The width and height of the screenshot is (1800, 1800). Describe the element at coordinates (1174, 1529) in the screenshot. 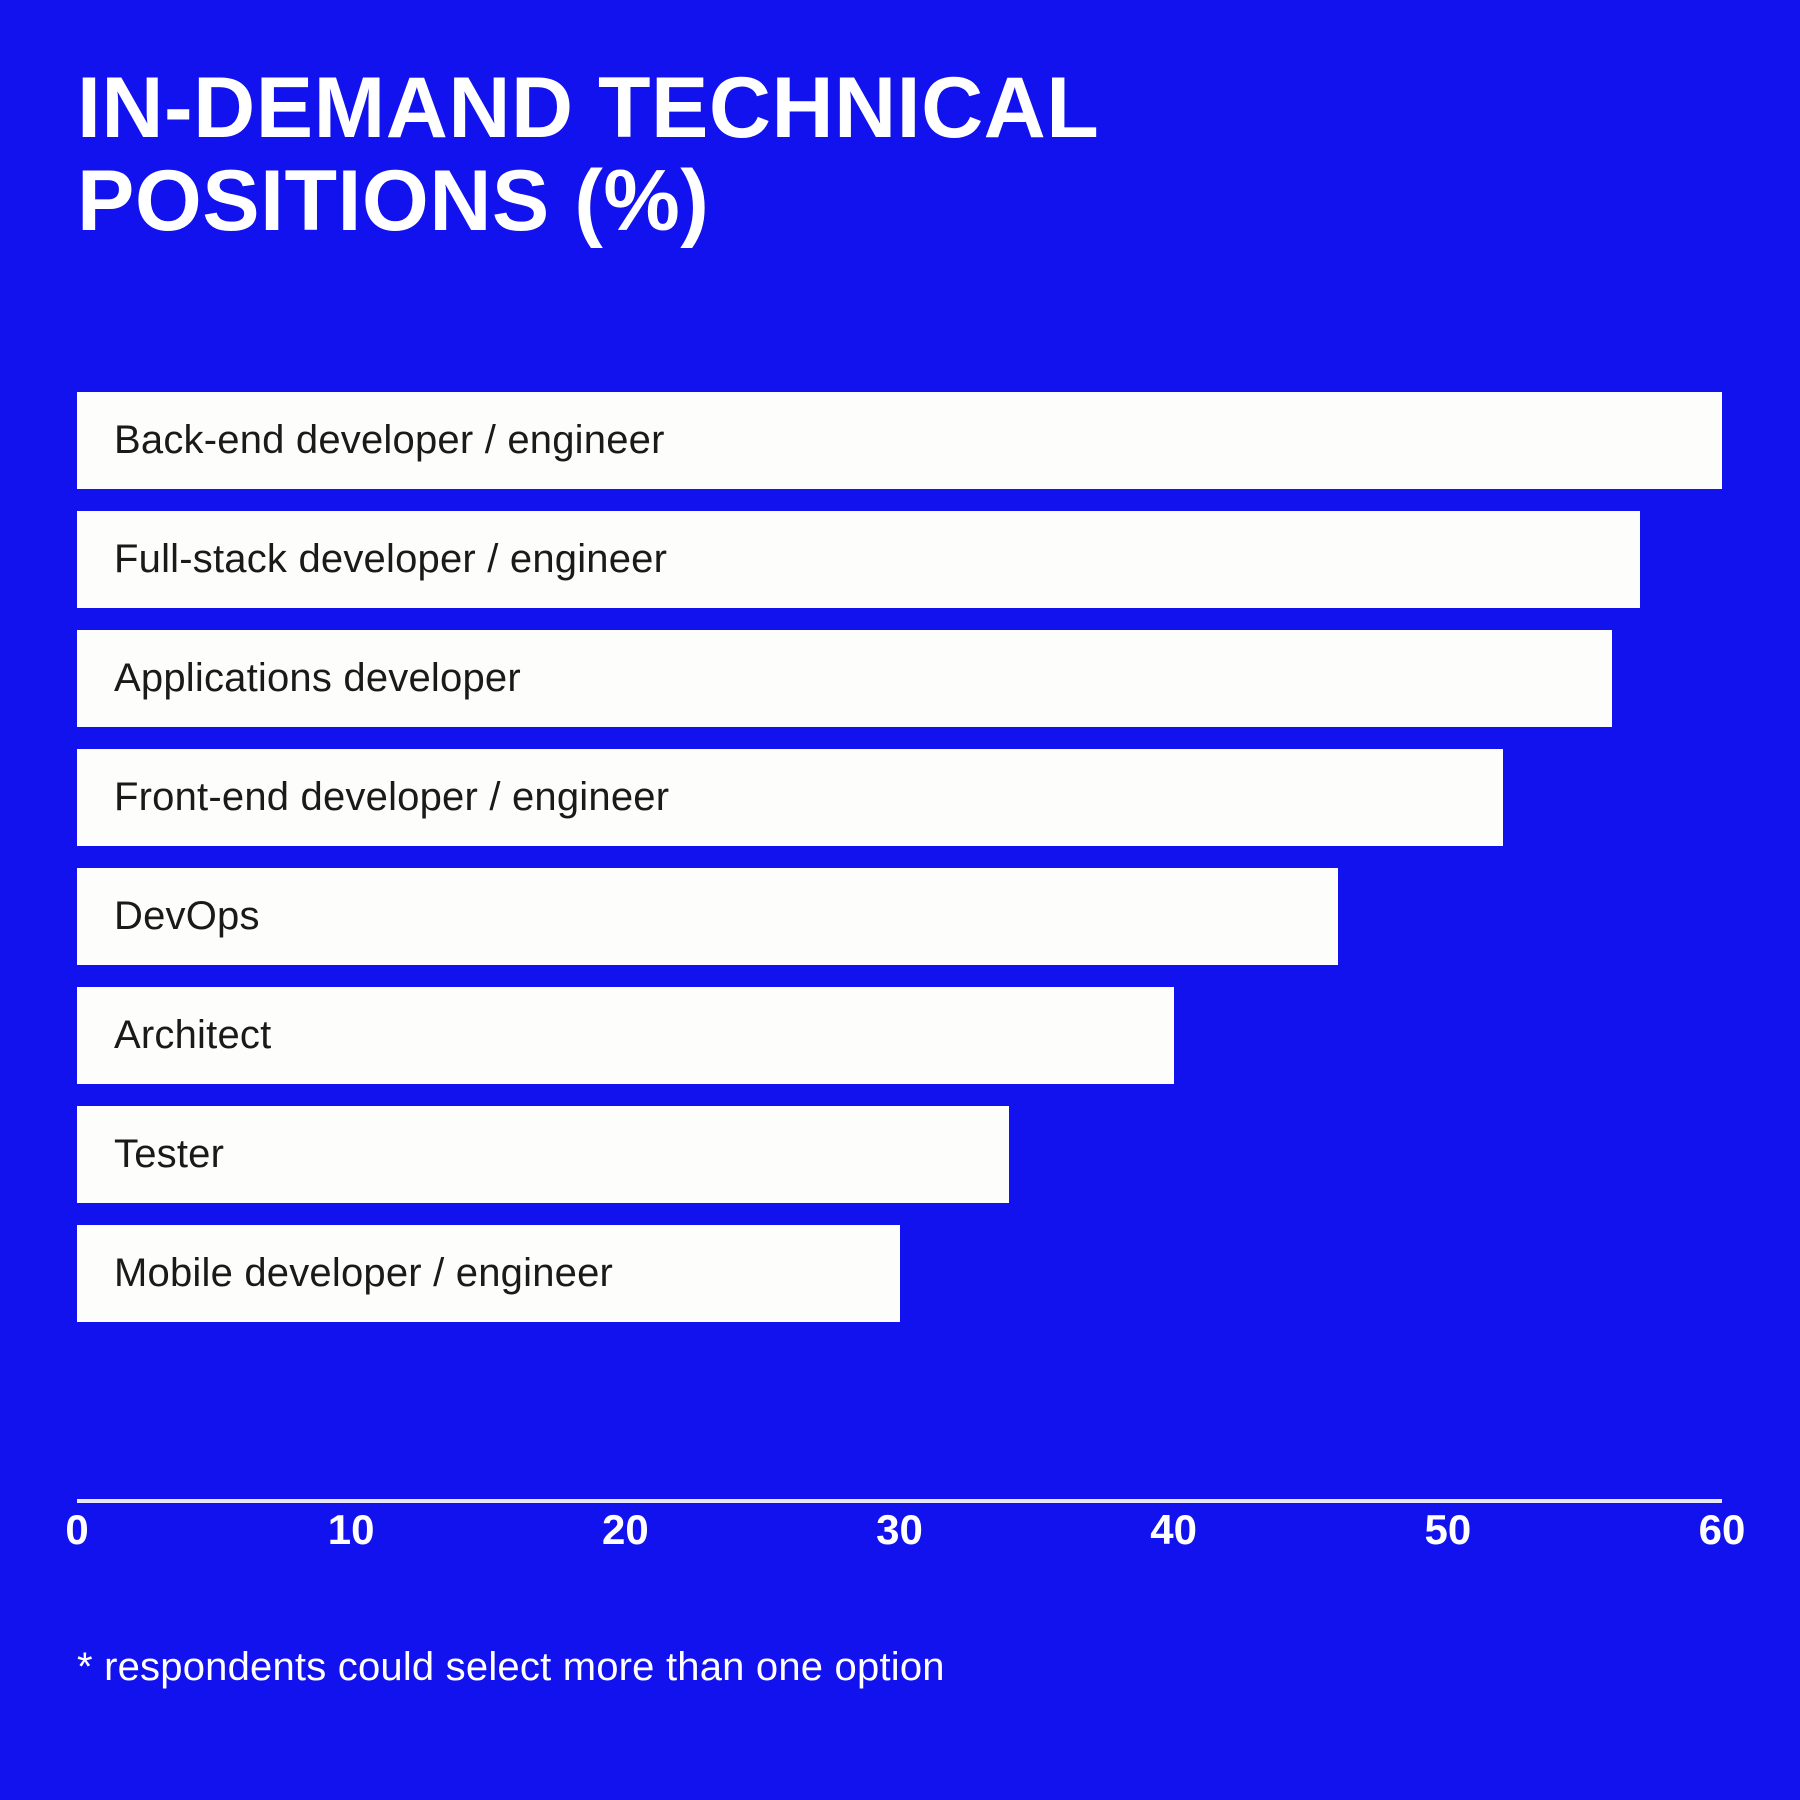

I see `x-tick-label: 40` at that location.